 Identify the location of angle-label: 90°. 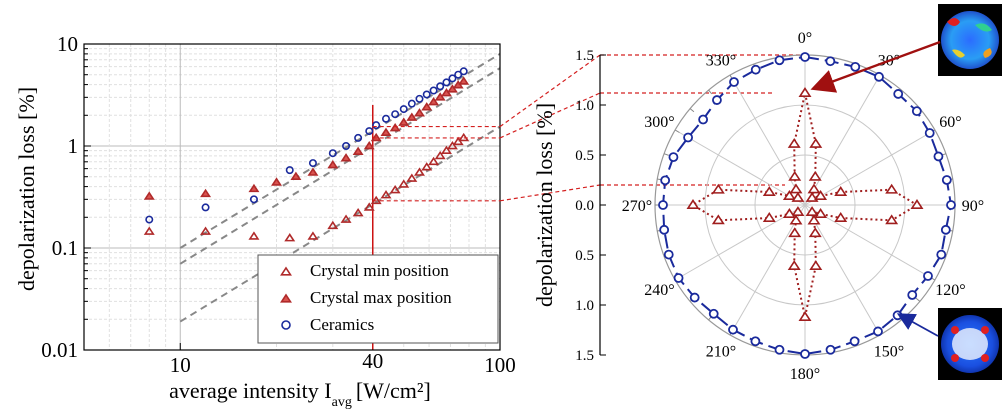
(973, 206).